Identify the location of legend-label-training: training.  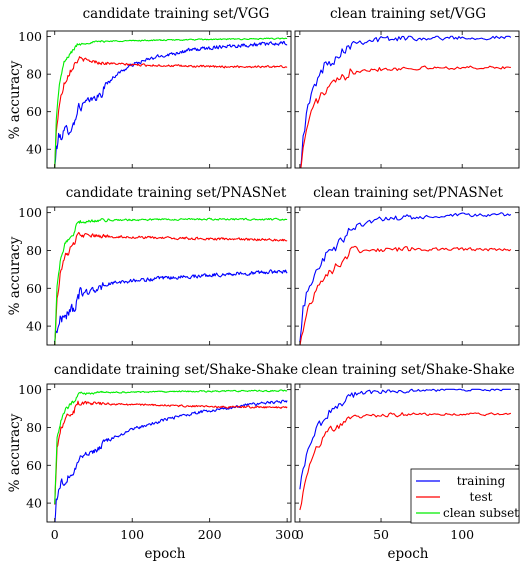
(481, 481).